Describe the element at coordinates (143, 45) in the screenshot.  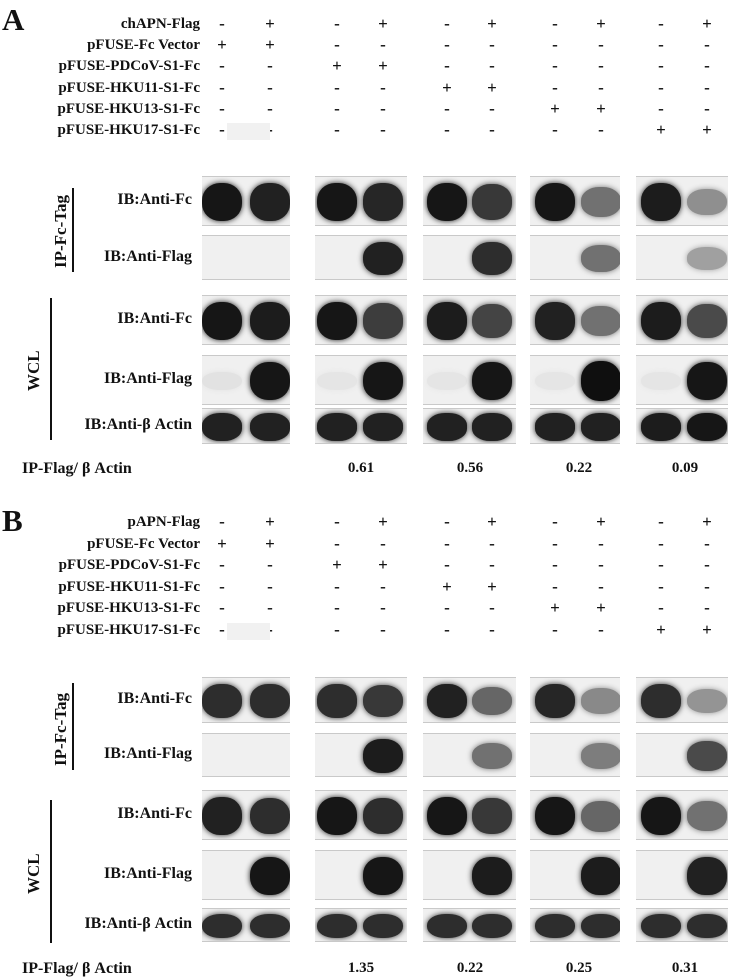
I see `condition-label: pFUSE-Fc Vector` at that location.